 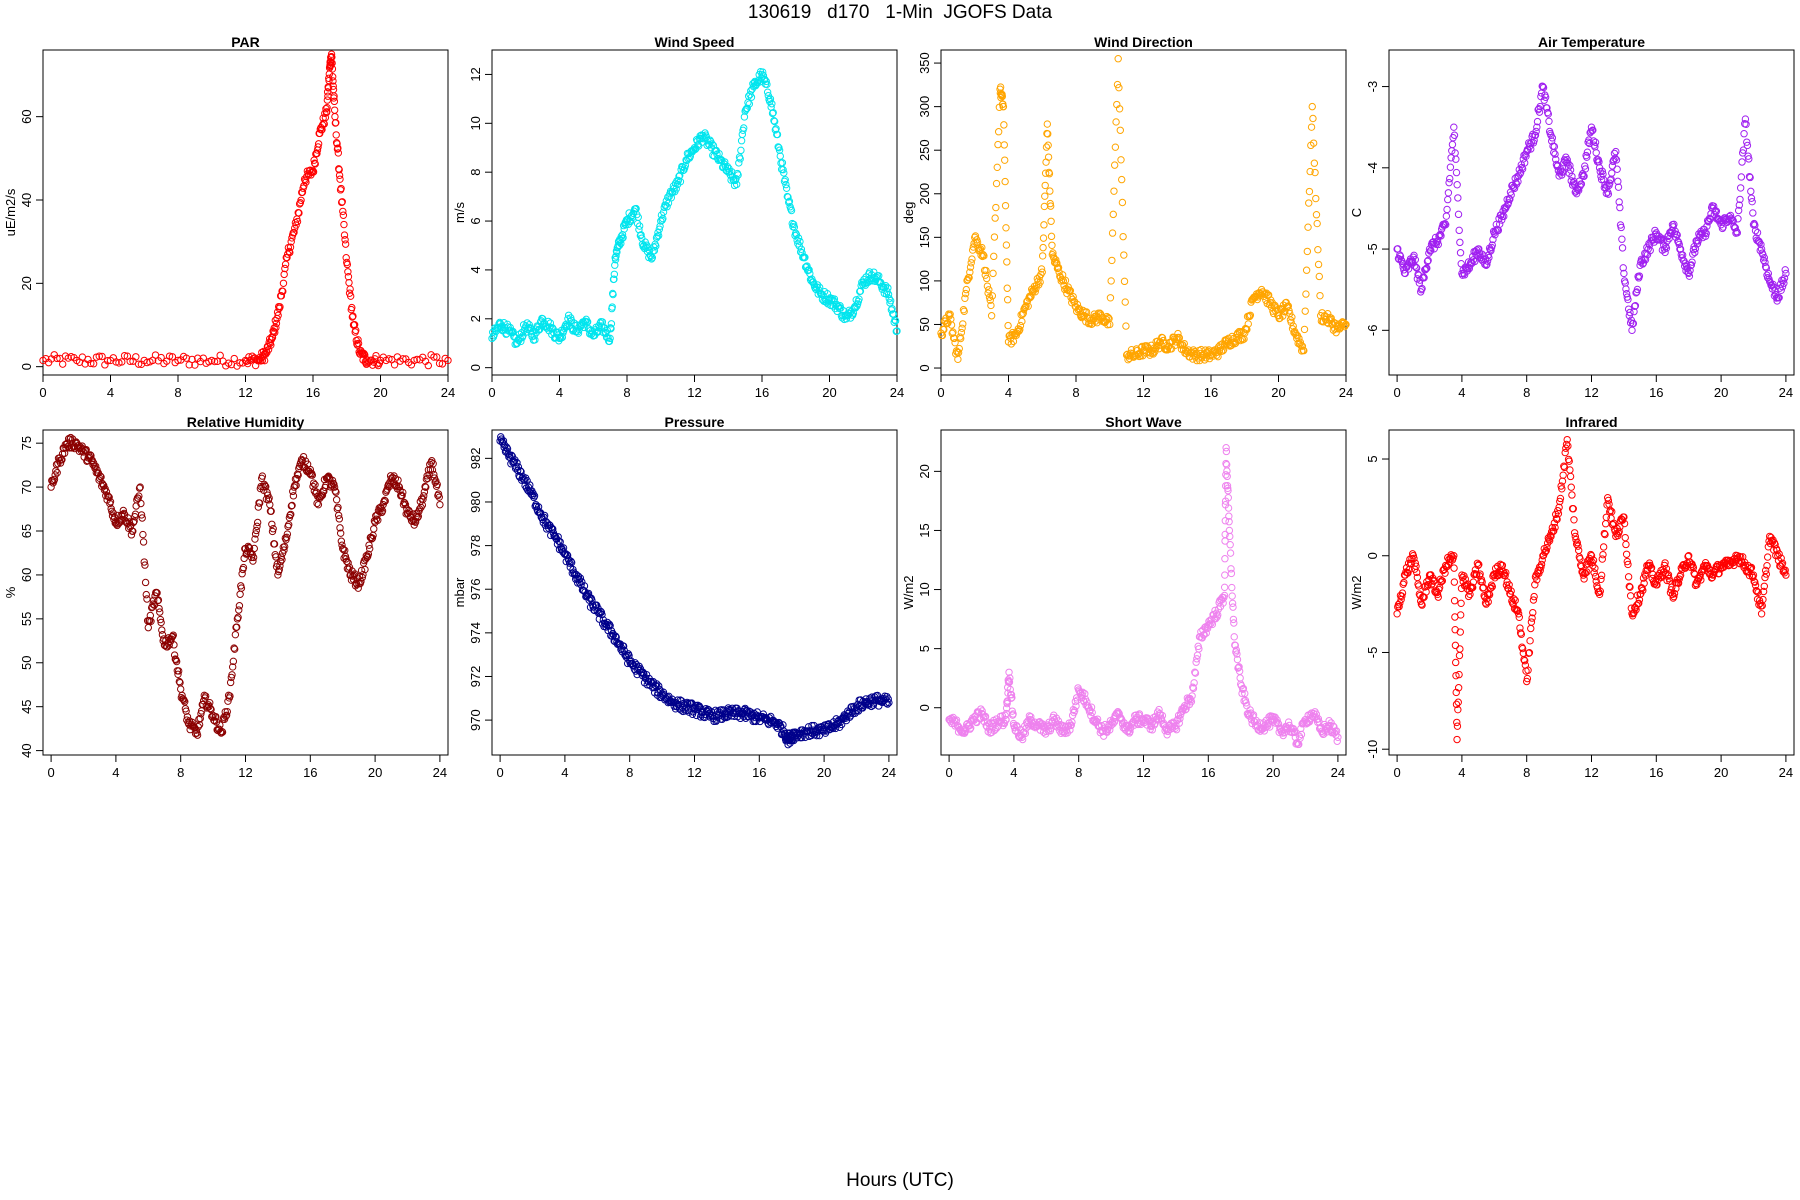 I want to click on plot-frame, so click(x=245, y=212).